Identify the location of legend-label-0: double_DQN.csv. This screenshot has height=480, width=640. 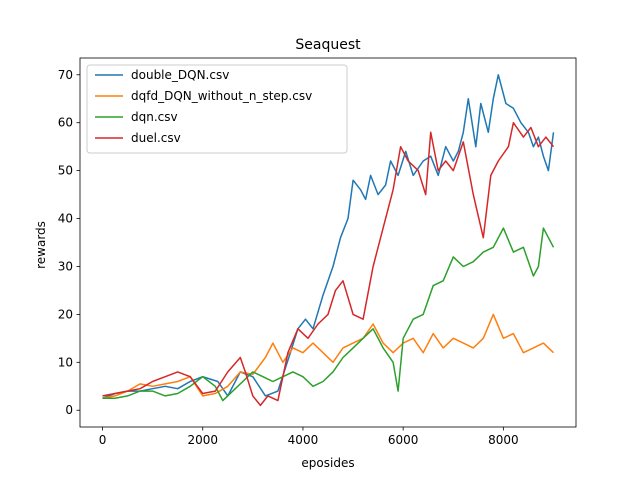
(180, 75).